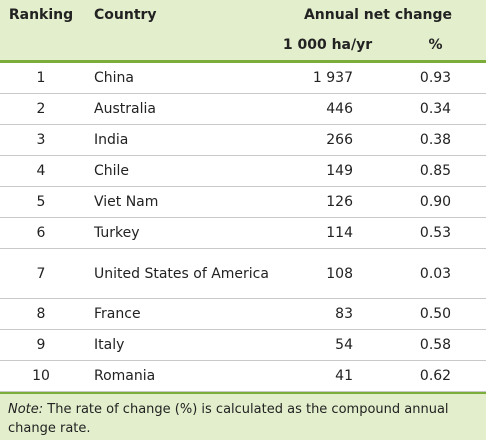 This screenshot has height=440, width=486. What do you see at coordinates (176, 273) in the screenshot?
I see `table-cell: United States of America` at bounding box center [176, 273].